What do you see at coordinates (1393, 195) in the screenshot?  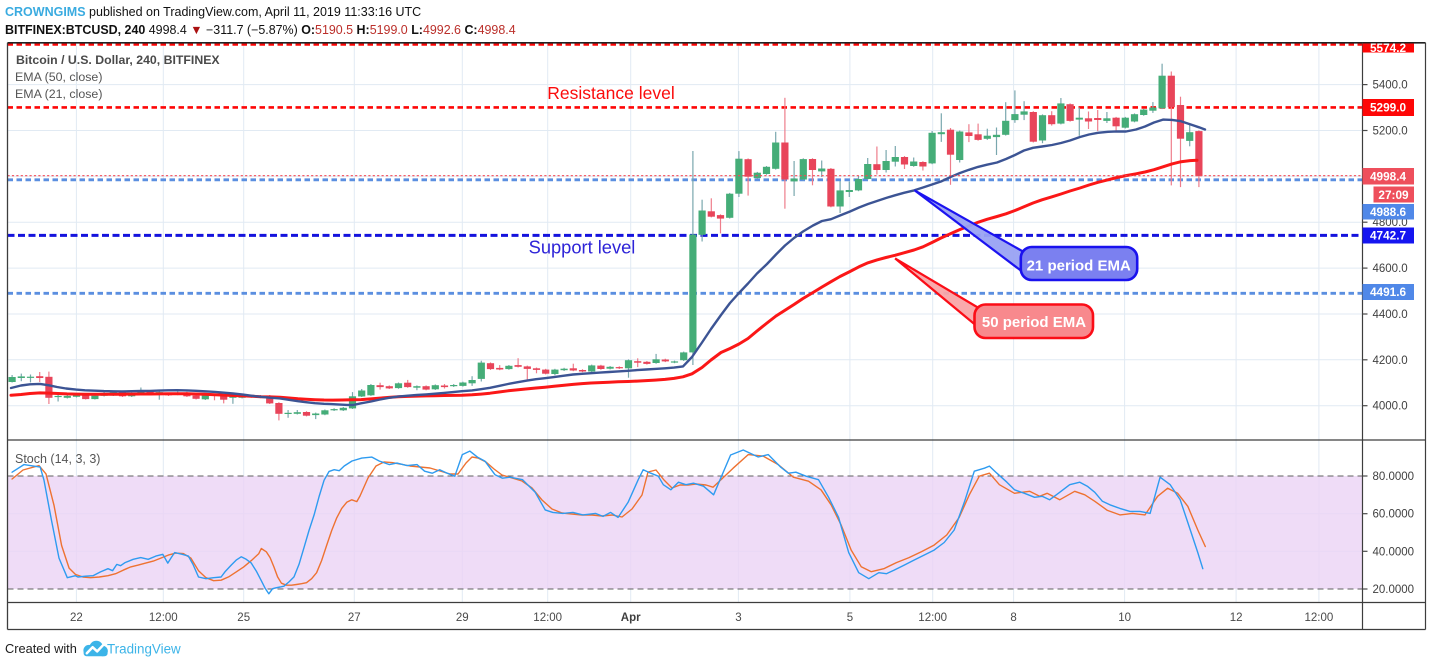 I see `svg-text: 27:09` at bounding box center [1393, 195].